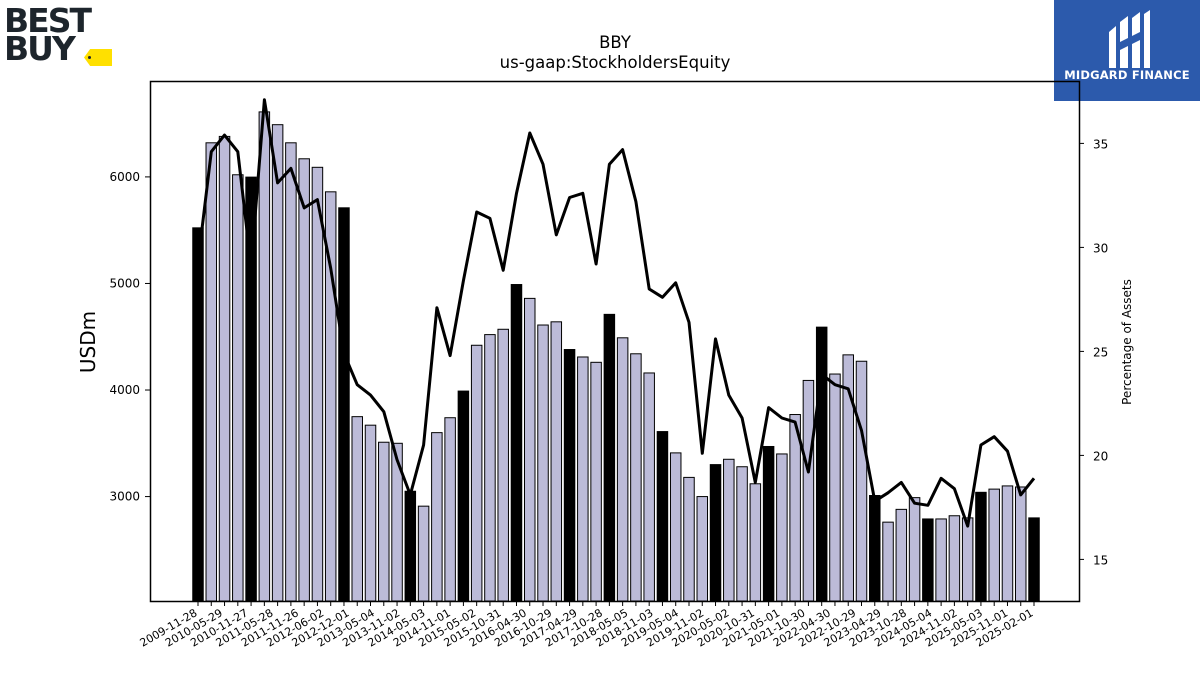 The image size is (1200, 675). I want to click on chart-subtitle: us-gaap:StockholdersEquity, so click(615, 62).